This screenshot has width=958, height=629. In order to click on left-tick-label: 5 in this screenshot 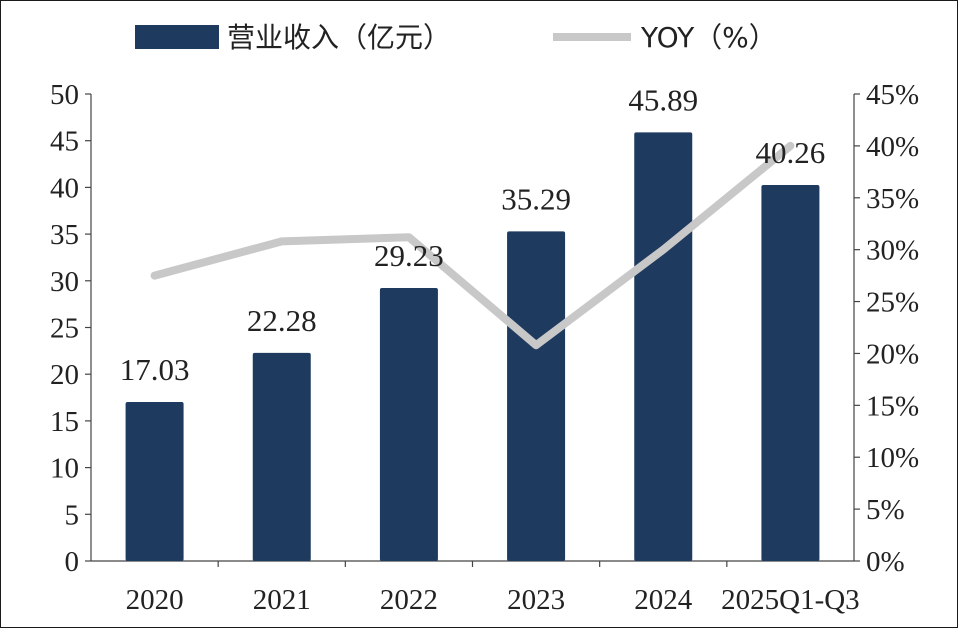, I will do `click(72, 515)`.